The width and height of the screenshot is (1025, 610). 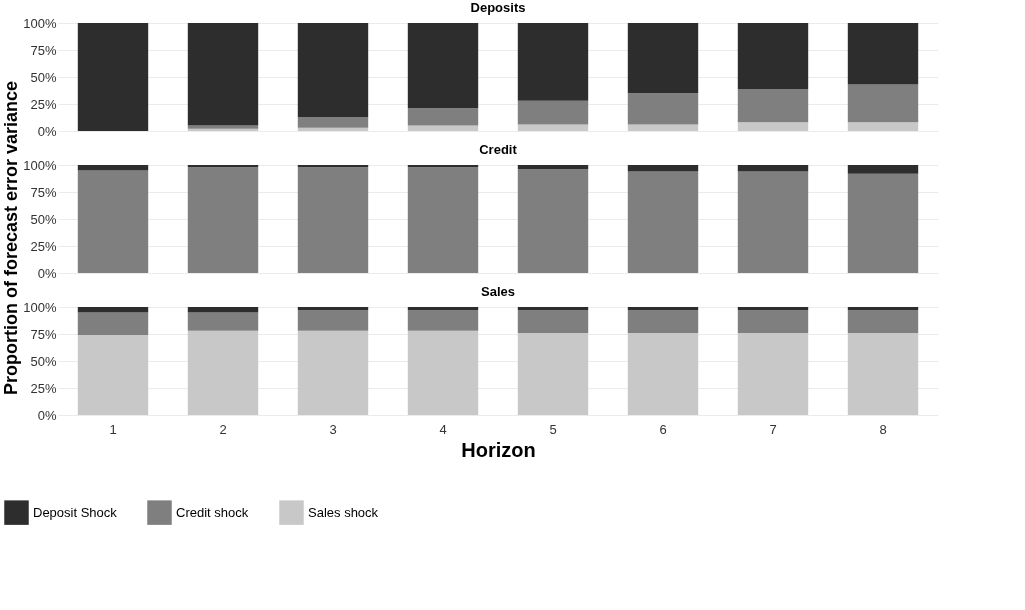 I want to click on x-tick-label: 1, so click(x=113, y=429).